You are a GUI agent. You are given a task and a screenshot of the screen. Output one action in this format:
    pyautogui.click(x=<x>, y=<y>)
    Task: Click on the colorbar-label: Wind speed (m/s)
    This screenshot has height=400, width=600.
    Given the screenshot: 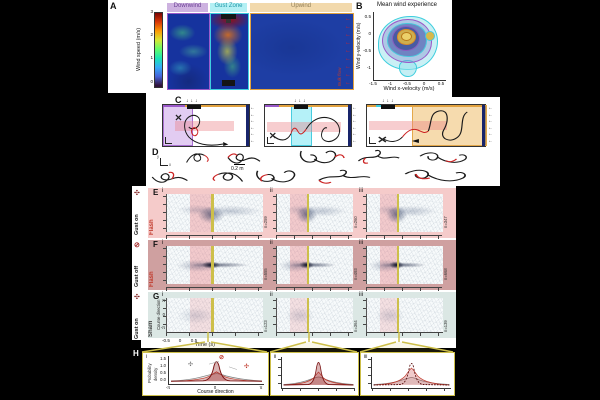 What is the action you would take?
    pyautogui.click(x=139, y=49)
    